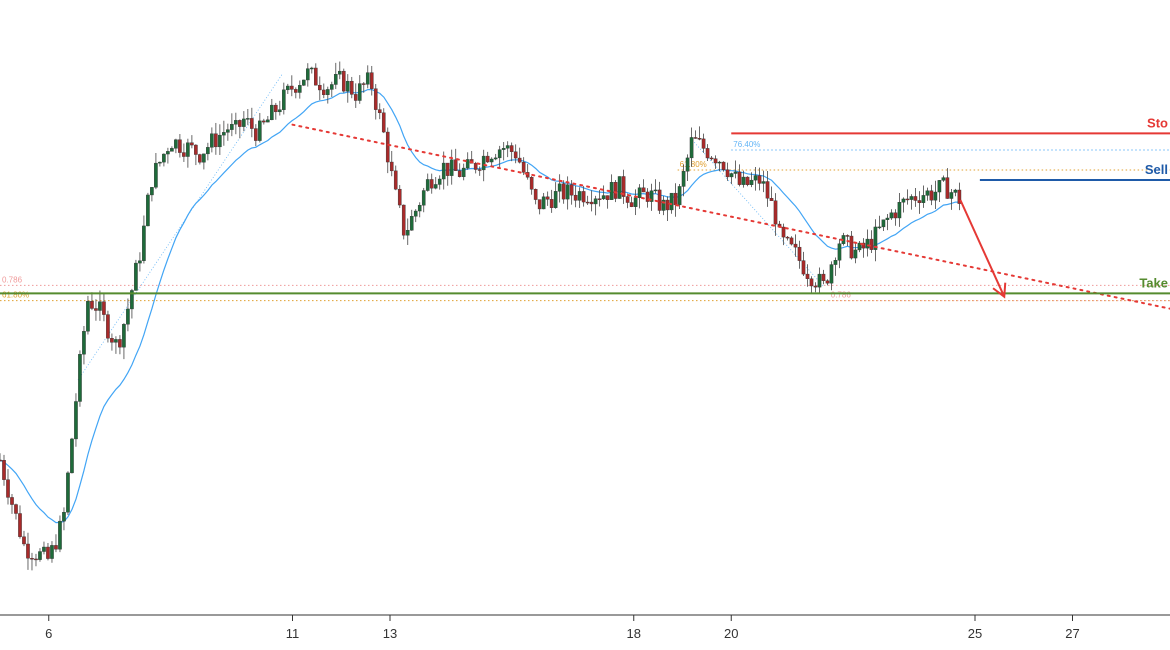 Image resolution: width=1170 pixels, height=650 pixels. Describe the element at coordinates (1156, 169) in the screenshot. I see `sell-level-label: Sell` at that location.